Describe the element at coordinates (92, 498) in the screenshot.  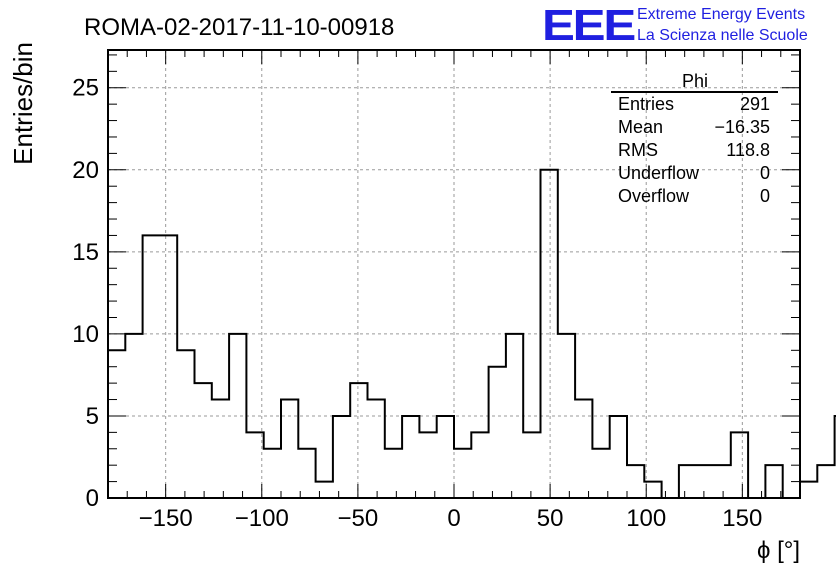
I see `y-tick-label: 0` at that location.